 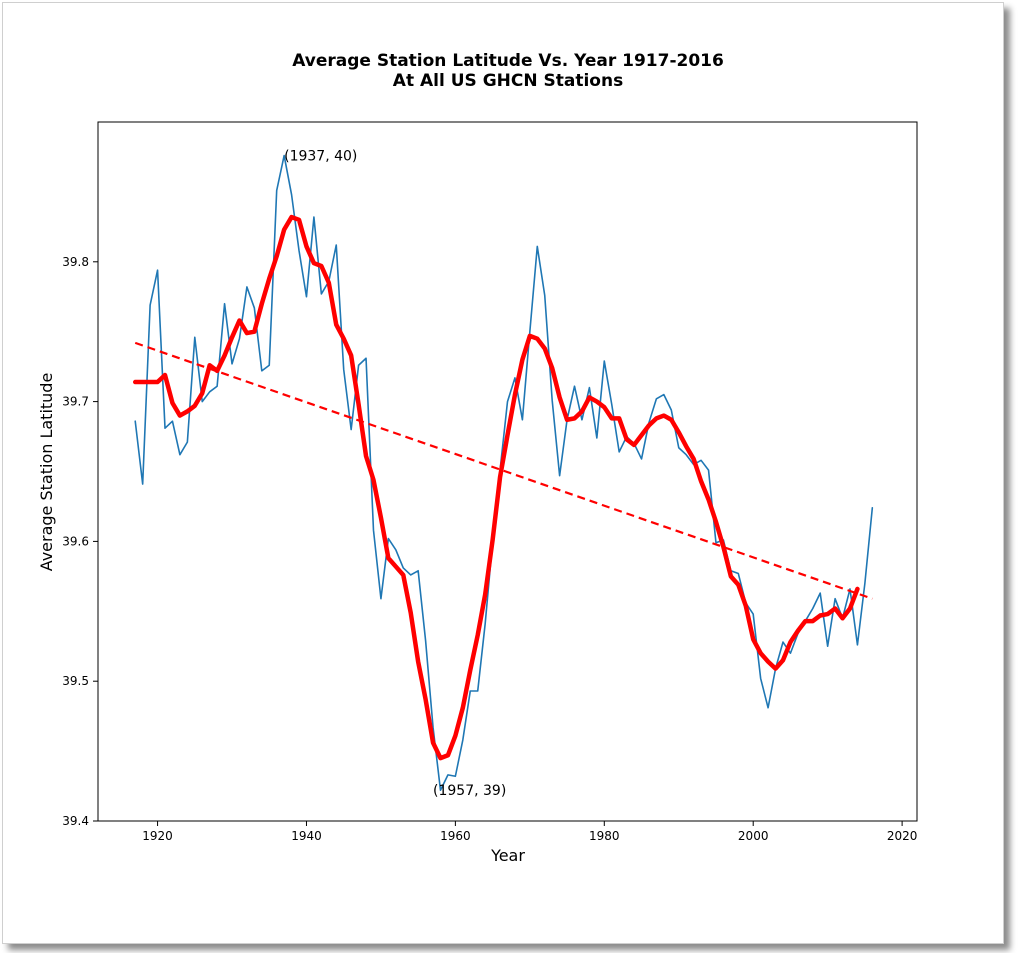 I want to click on chart-subtitle: At All US GHCN Stations, so click(x=508, y=81).